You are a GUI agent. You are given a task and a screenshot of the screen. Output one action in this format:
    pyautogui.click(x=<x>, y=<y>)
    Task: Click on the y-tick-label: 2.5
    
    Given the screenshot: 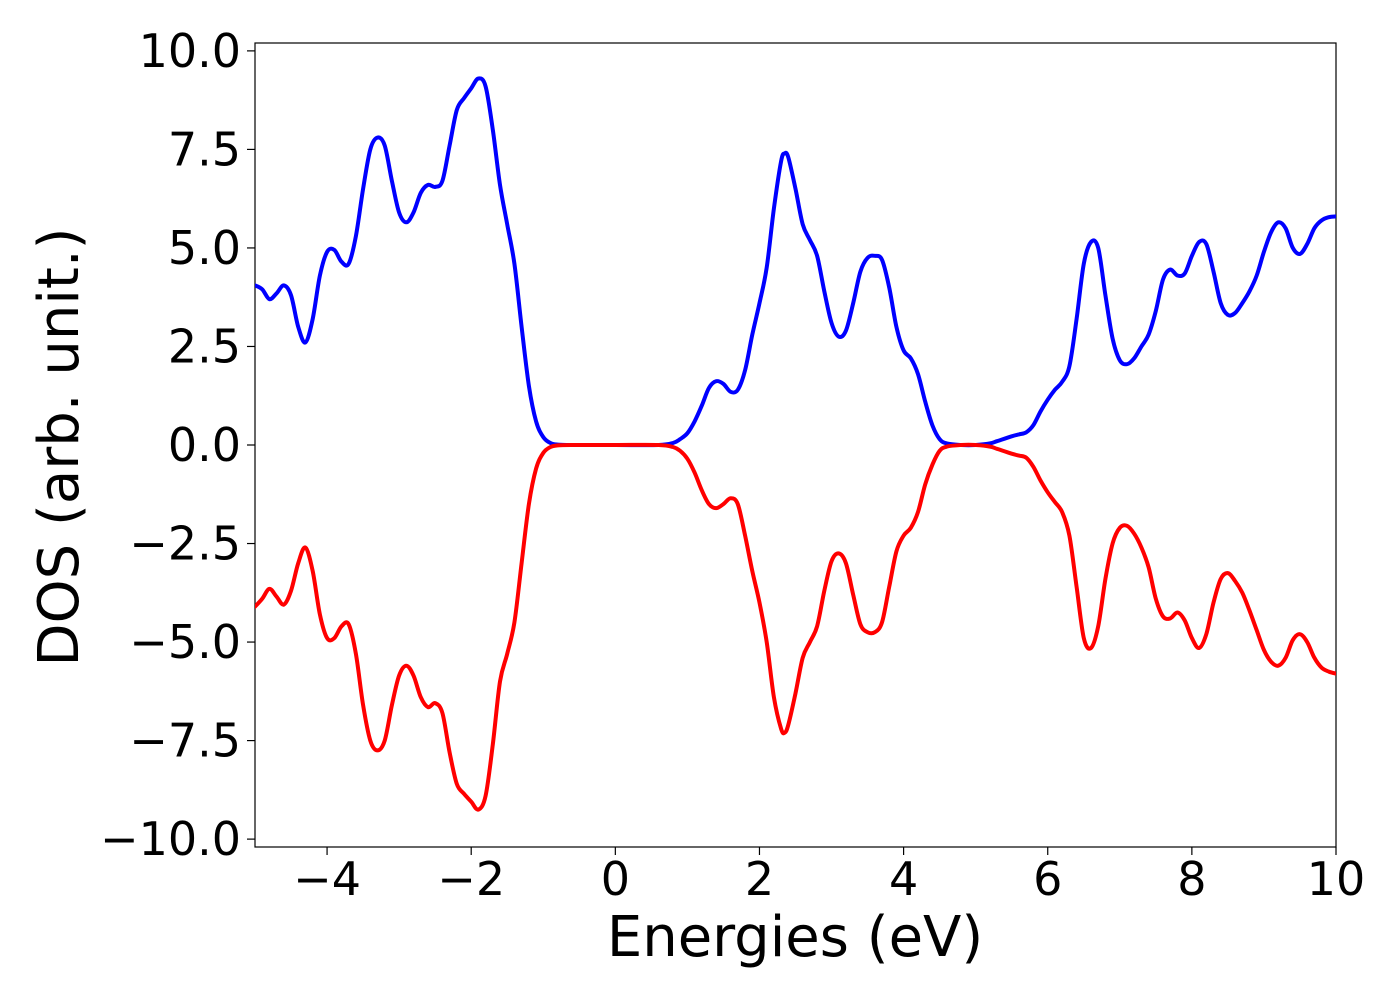 What is the action you would take?
    pyautogui.click(x=204, y=346)
    